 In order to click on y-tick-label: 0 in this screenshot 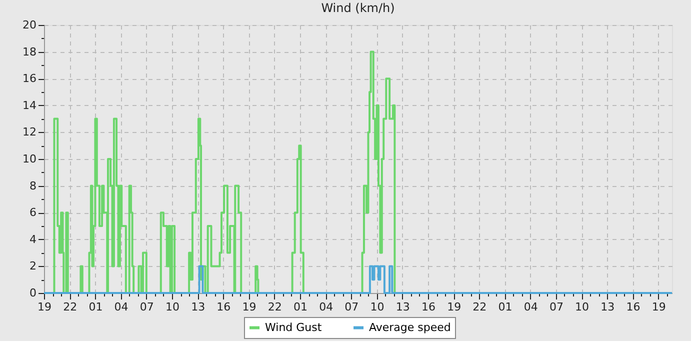, I will do `click(33, 293)`.